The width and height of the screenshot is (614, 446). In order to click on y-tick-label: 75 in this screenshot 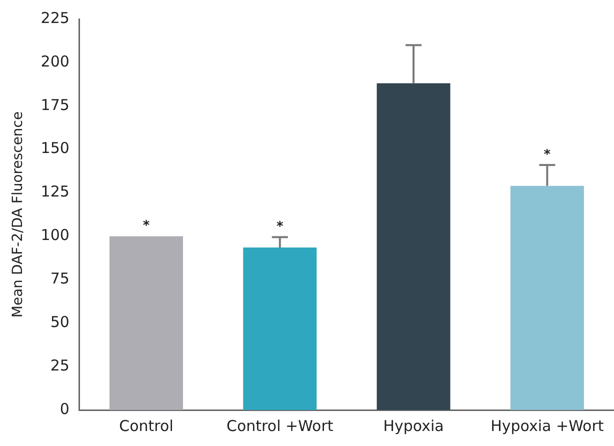, I will do `click(60, 279)`.